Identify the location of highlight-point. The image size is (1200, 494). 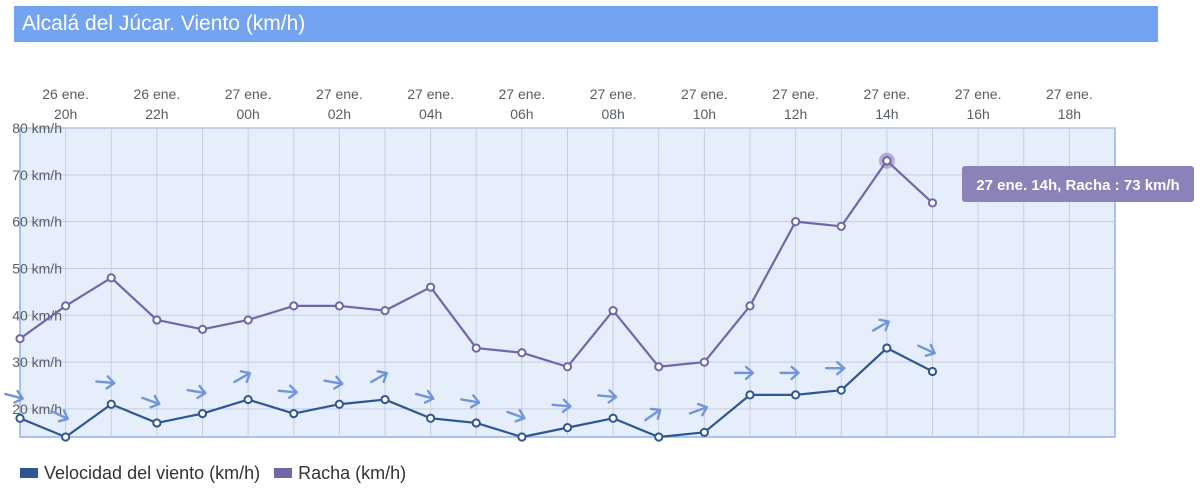
(887, 161).